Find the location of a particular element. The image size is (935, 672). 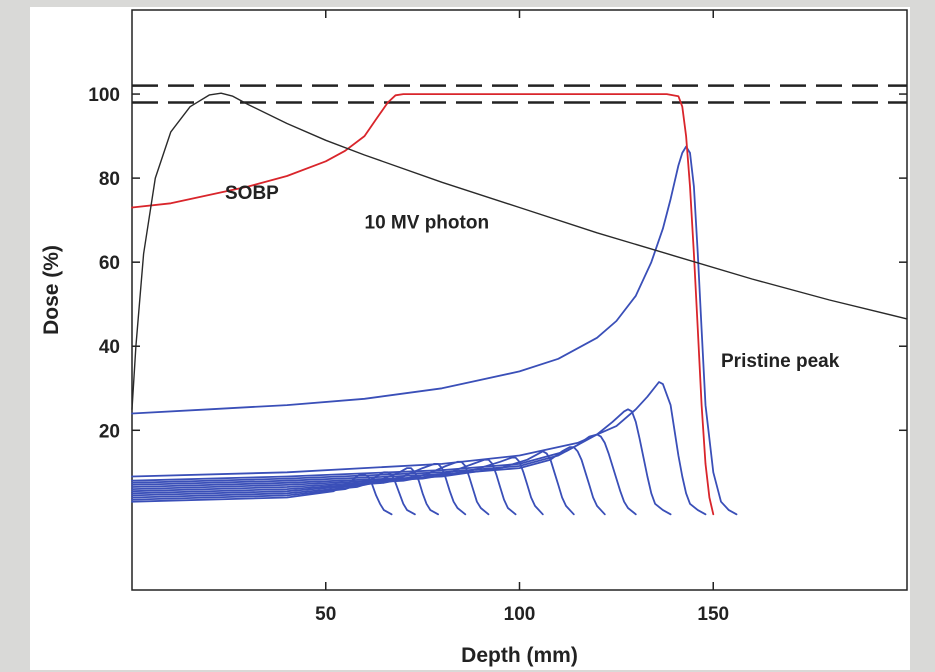

y-tick-label: 60 is located at coordinates (109, 263).